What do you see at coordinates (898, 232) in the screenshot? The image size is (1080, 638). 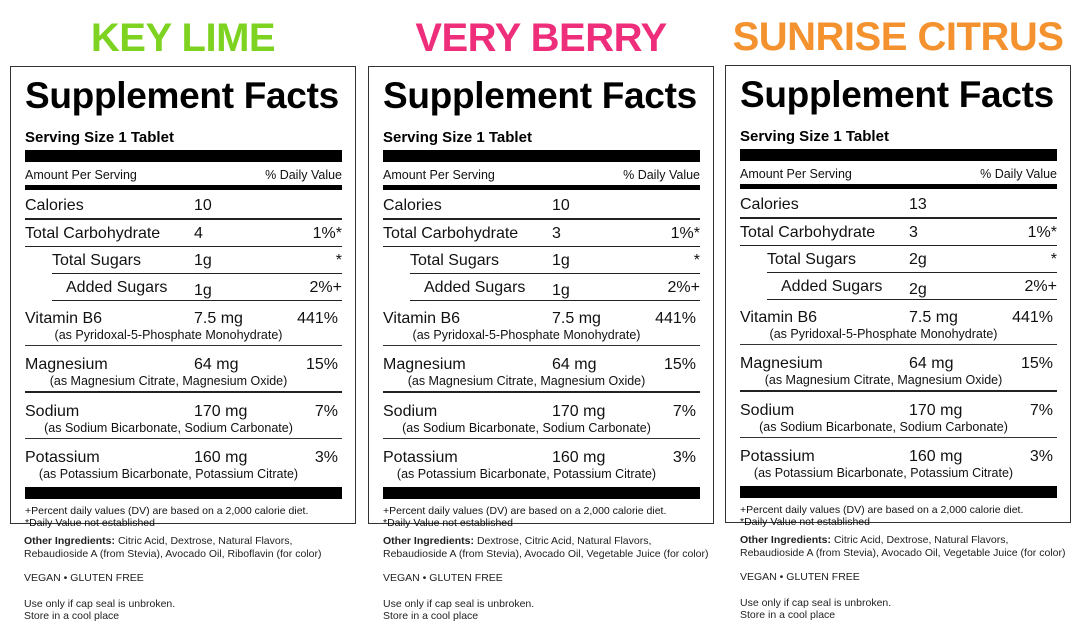 I see `total-carbohydrate-row: Total Carbohydrate 3 1%*` at bounding box center [898, 232].